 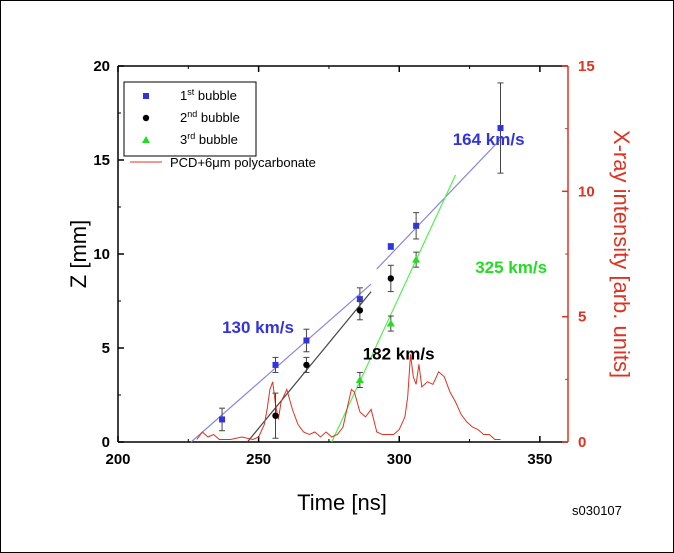 What do you see at coordinates (208, 95) in the screenshot?
I see `legend-label: 1st bubble` at bounding box center [208, 95].